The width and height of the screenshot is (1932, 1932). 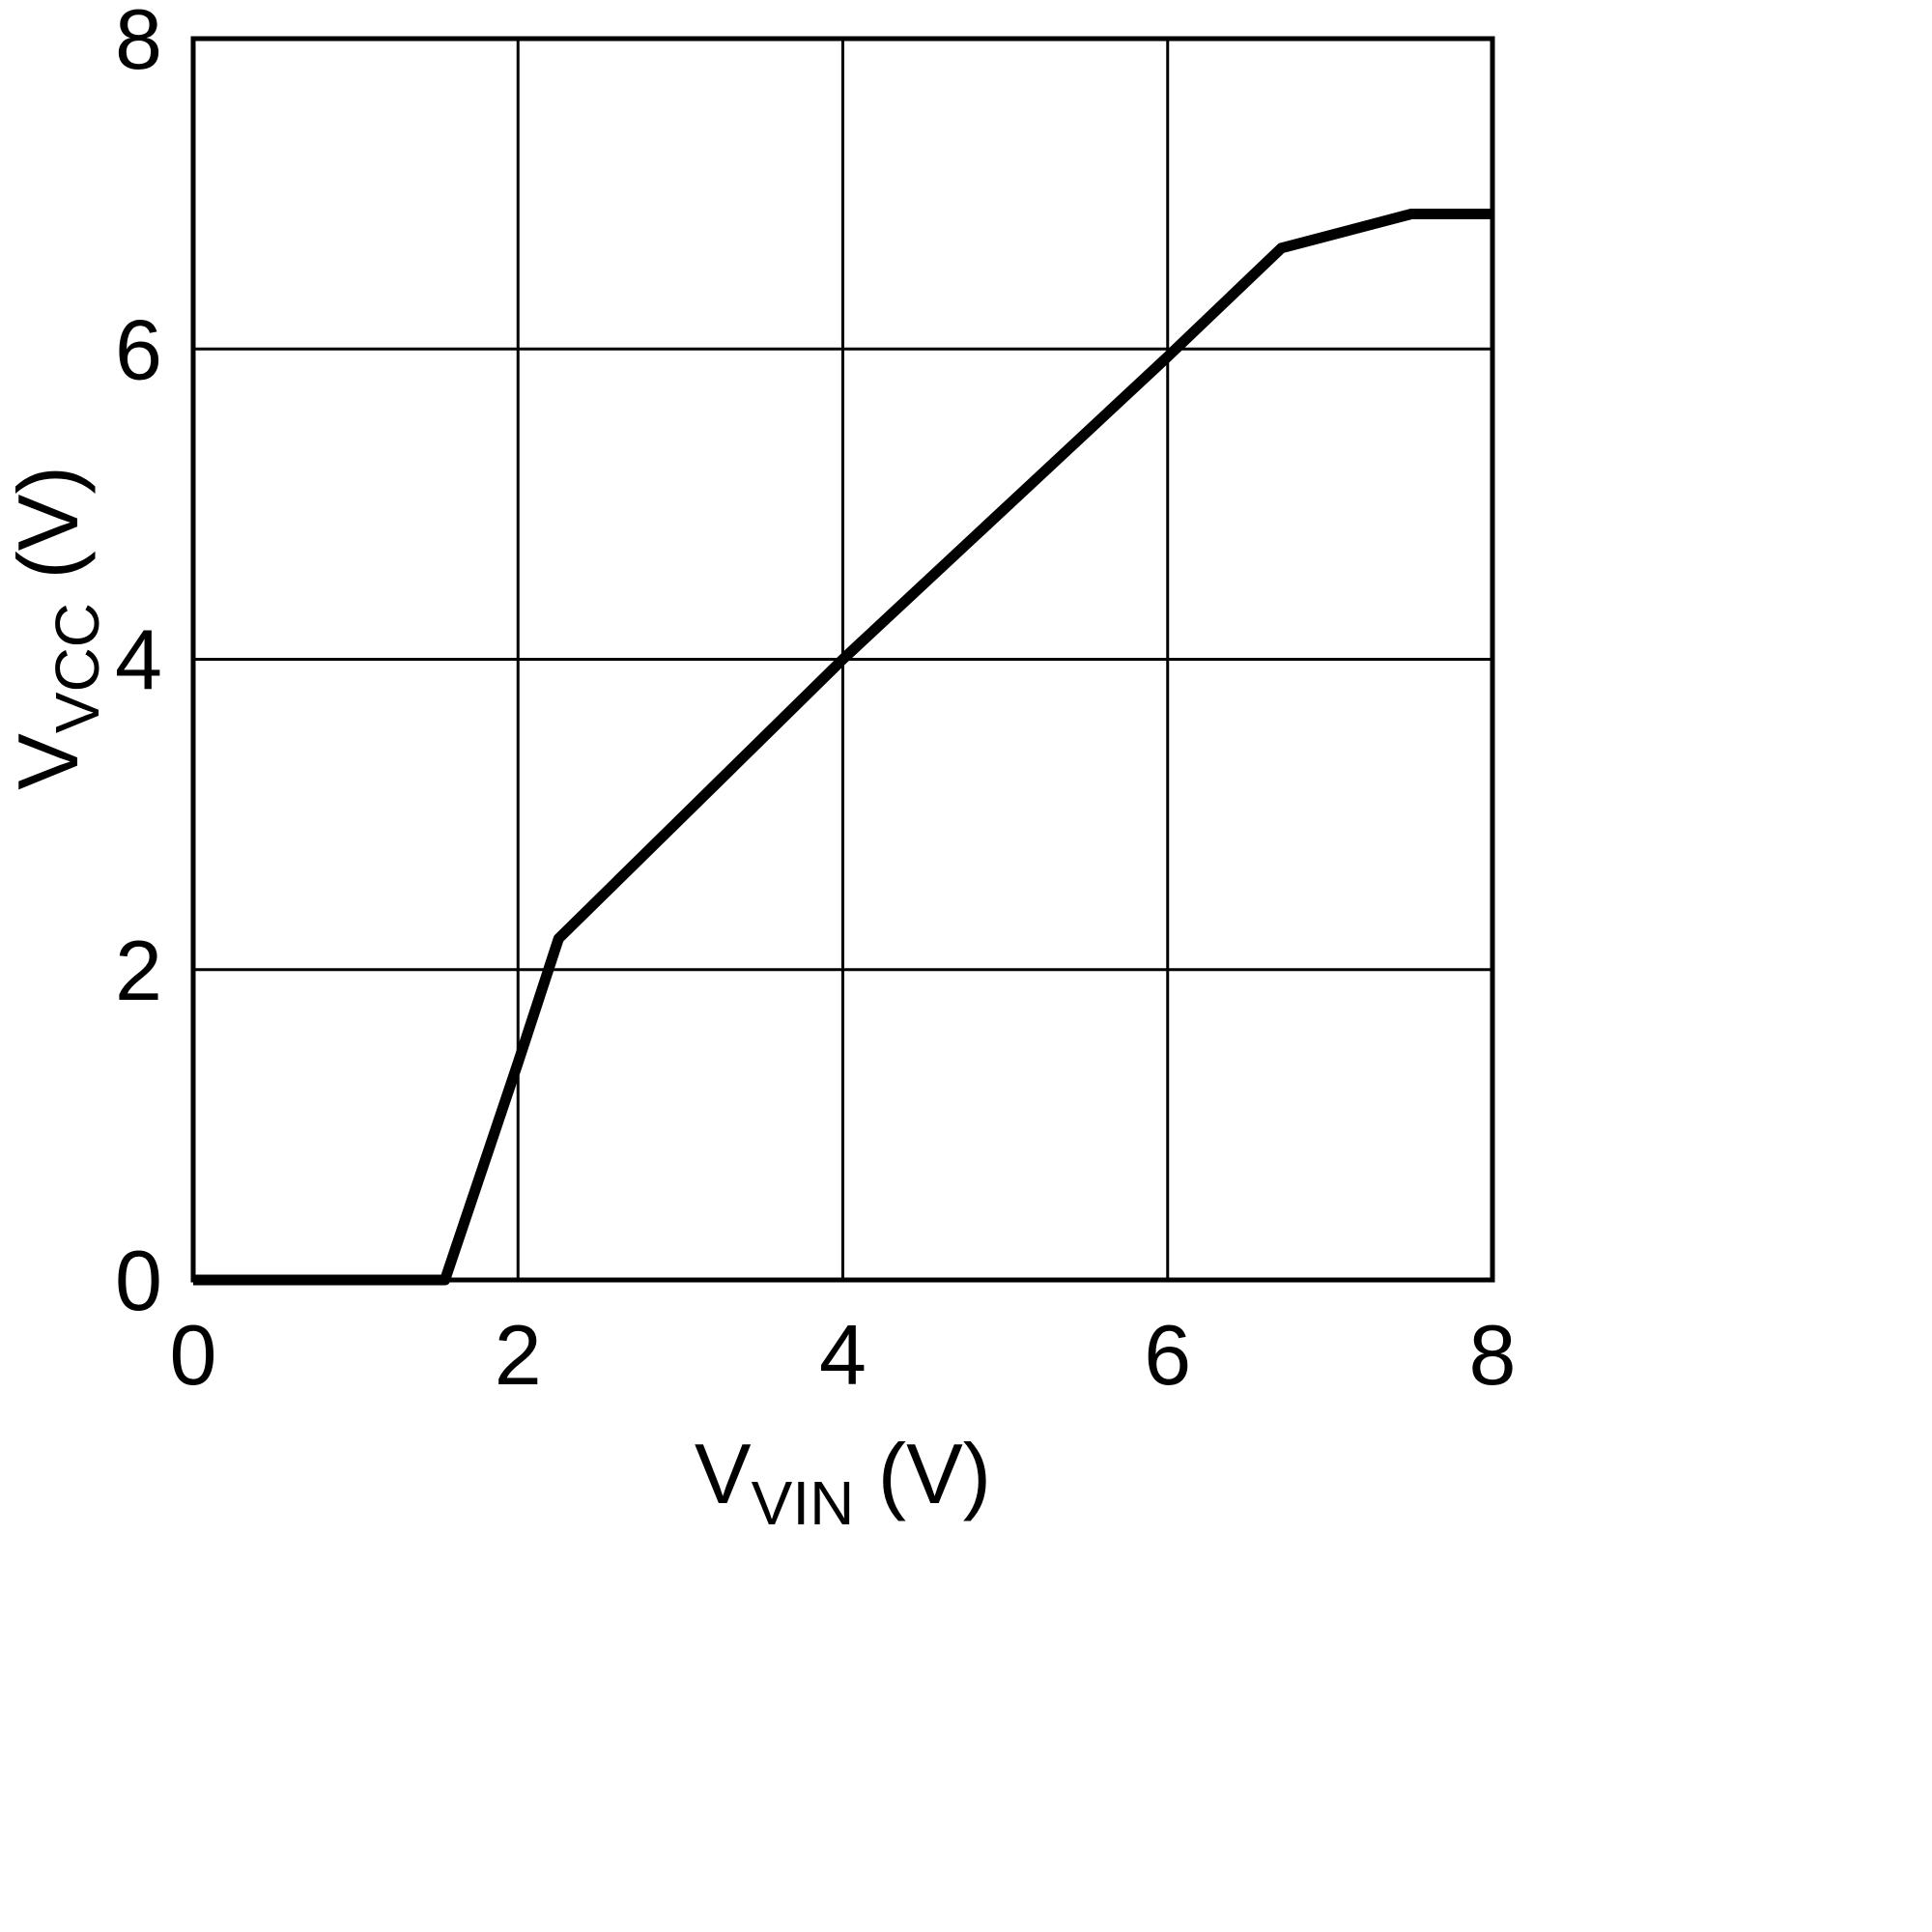 I want to click on y-axis-title-main: V, so click(x=48, y=761).